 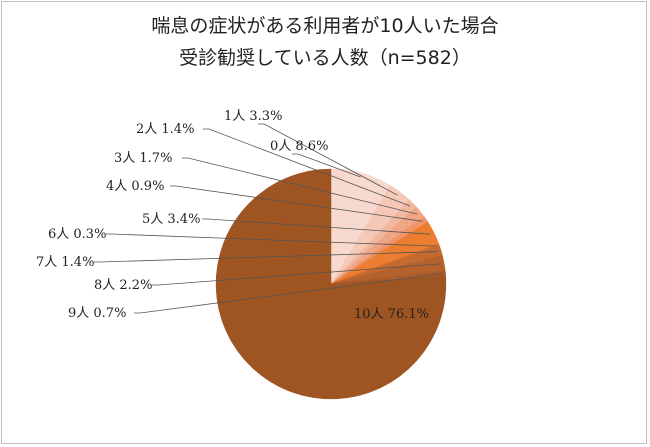 I want to click on slice-label-8: 8人 2.2%, so click(x=123, y=285).